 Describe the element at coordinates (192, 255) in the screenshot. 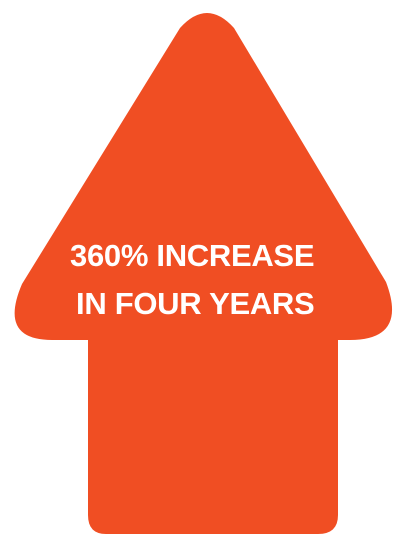

I see `headline-line-1: 360% INCREASE` at that location.